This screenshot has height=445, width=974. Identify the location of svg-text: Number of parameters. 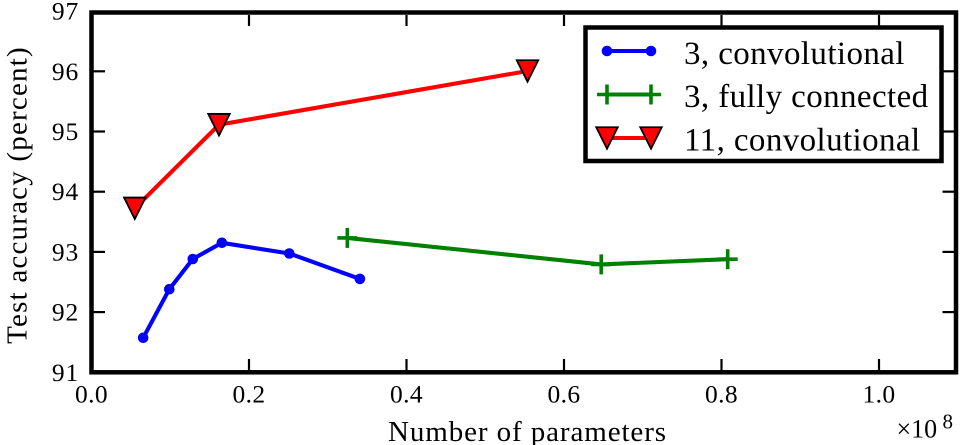
(527, 430).